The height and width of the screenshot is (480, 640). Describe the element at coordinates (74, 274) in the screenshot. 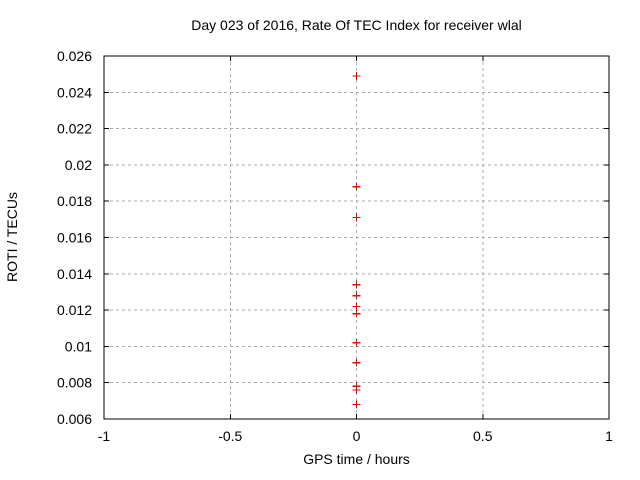

I see `y-tick-label: 0.014` at that location.